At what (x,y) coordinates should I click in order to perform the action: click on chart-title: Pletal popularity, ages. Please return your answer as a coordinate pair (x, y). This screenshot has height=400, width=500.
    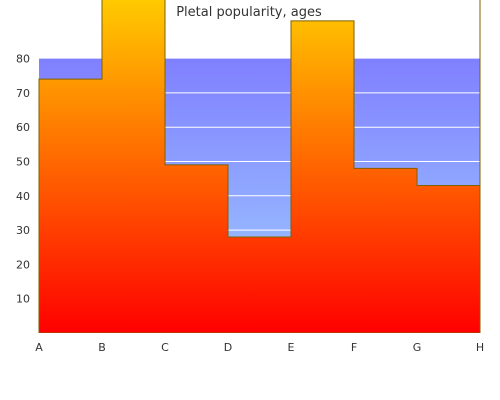
    Looking at the image, I should click on (249, 12).